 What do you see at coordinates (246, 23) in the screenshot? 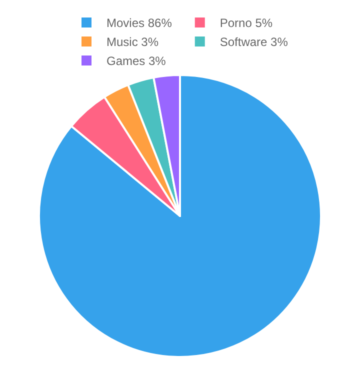
I see `legend-label: Porno 5%` at bounding box center [246, 23].